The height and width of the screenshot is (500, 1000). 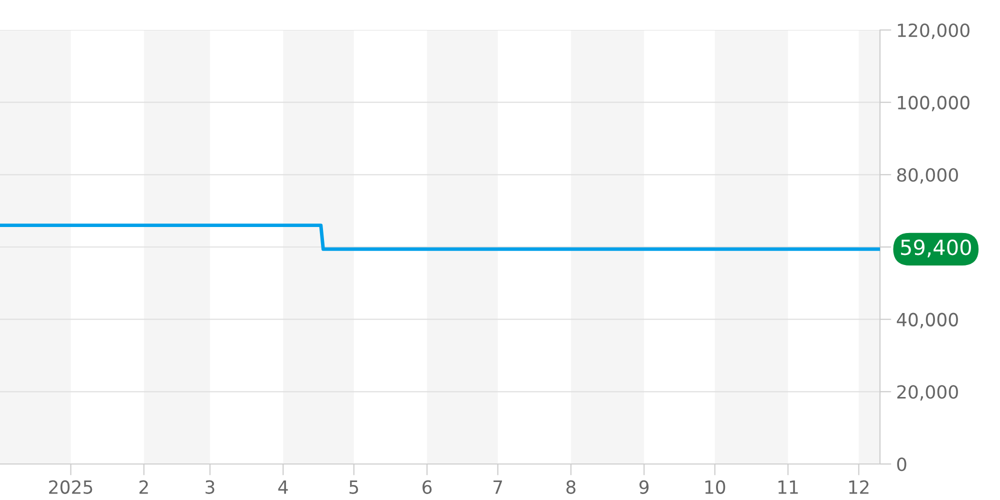 What do you see at coordinates (70, 487) in the screenshot?
I see `x-tick-label: 2025` at bounding box center [70, 487].